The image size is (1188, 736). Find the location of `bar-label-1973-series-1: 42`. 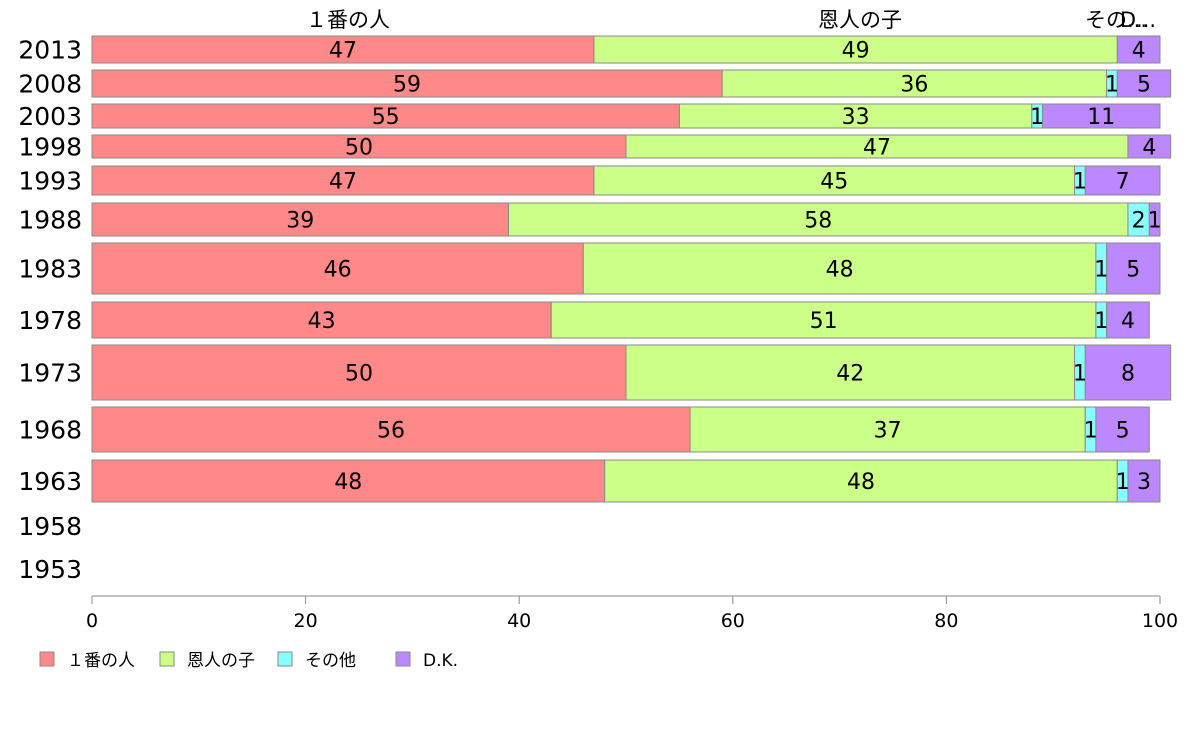

bar-label-1973-series-1: 42 is located at coordinates (850, 374).